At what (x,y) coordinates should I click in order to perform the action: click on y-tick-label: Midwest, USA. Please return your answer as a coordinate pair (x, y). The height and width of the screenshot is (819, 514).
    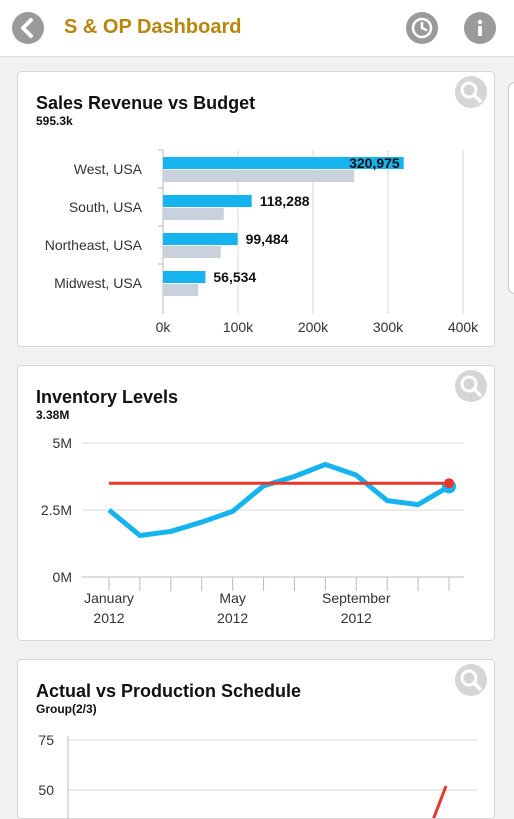
    Looking at the image, I should click on (98, 283).